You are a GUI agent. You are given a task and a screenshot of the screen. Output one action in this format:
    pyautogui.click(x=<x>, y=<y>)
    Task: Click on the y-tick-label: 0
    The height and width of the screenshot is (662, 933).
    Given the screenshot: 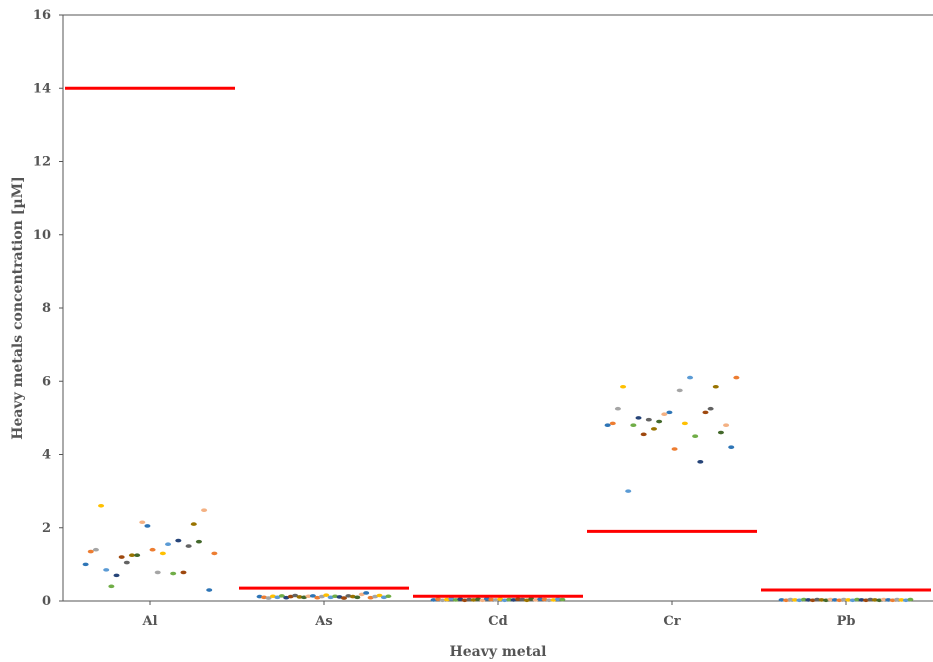 What is the action you would take?
    pyautogui.click(x=46, y=601)
    